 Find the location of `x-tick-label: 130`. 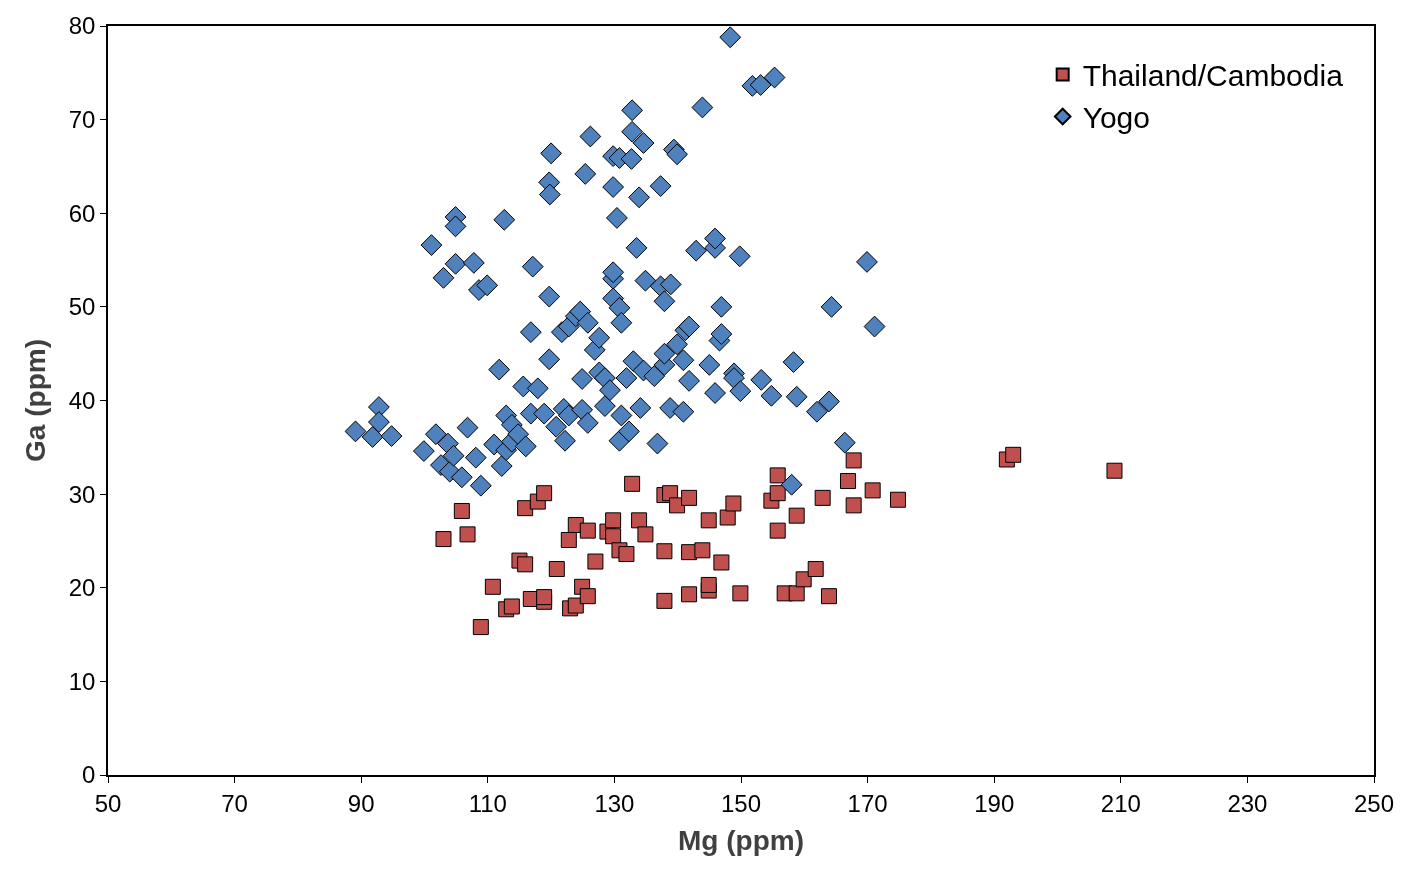

x-tick-label: 130 is located at coordinates (614, 803).